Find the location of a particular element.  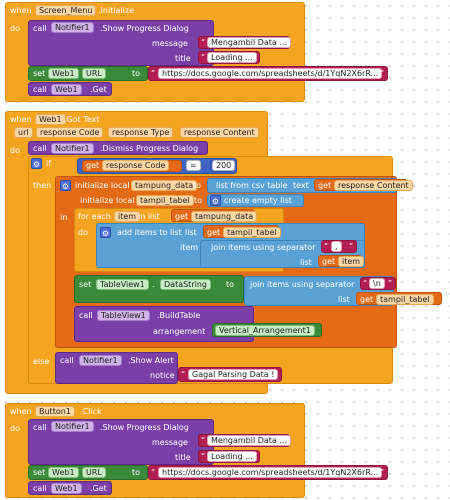

item-variable: item is located at coordinates (127, 216).